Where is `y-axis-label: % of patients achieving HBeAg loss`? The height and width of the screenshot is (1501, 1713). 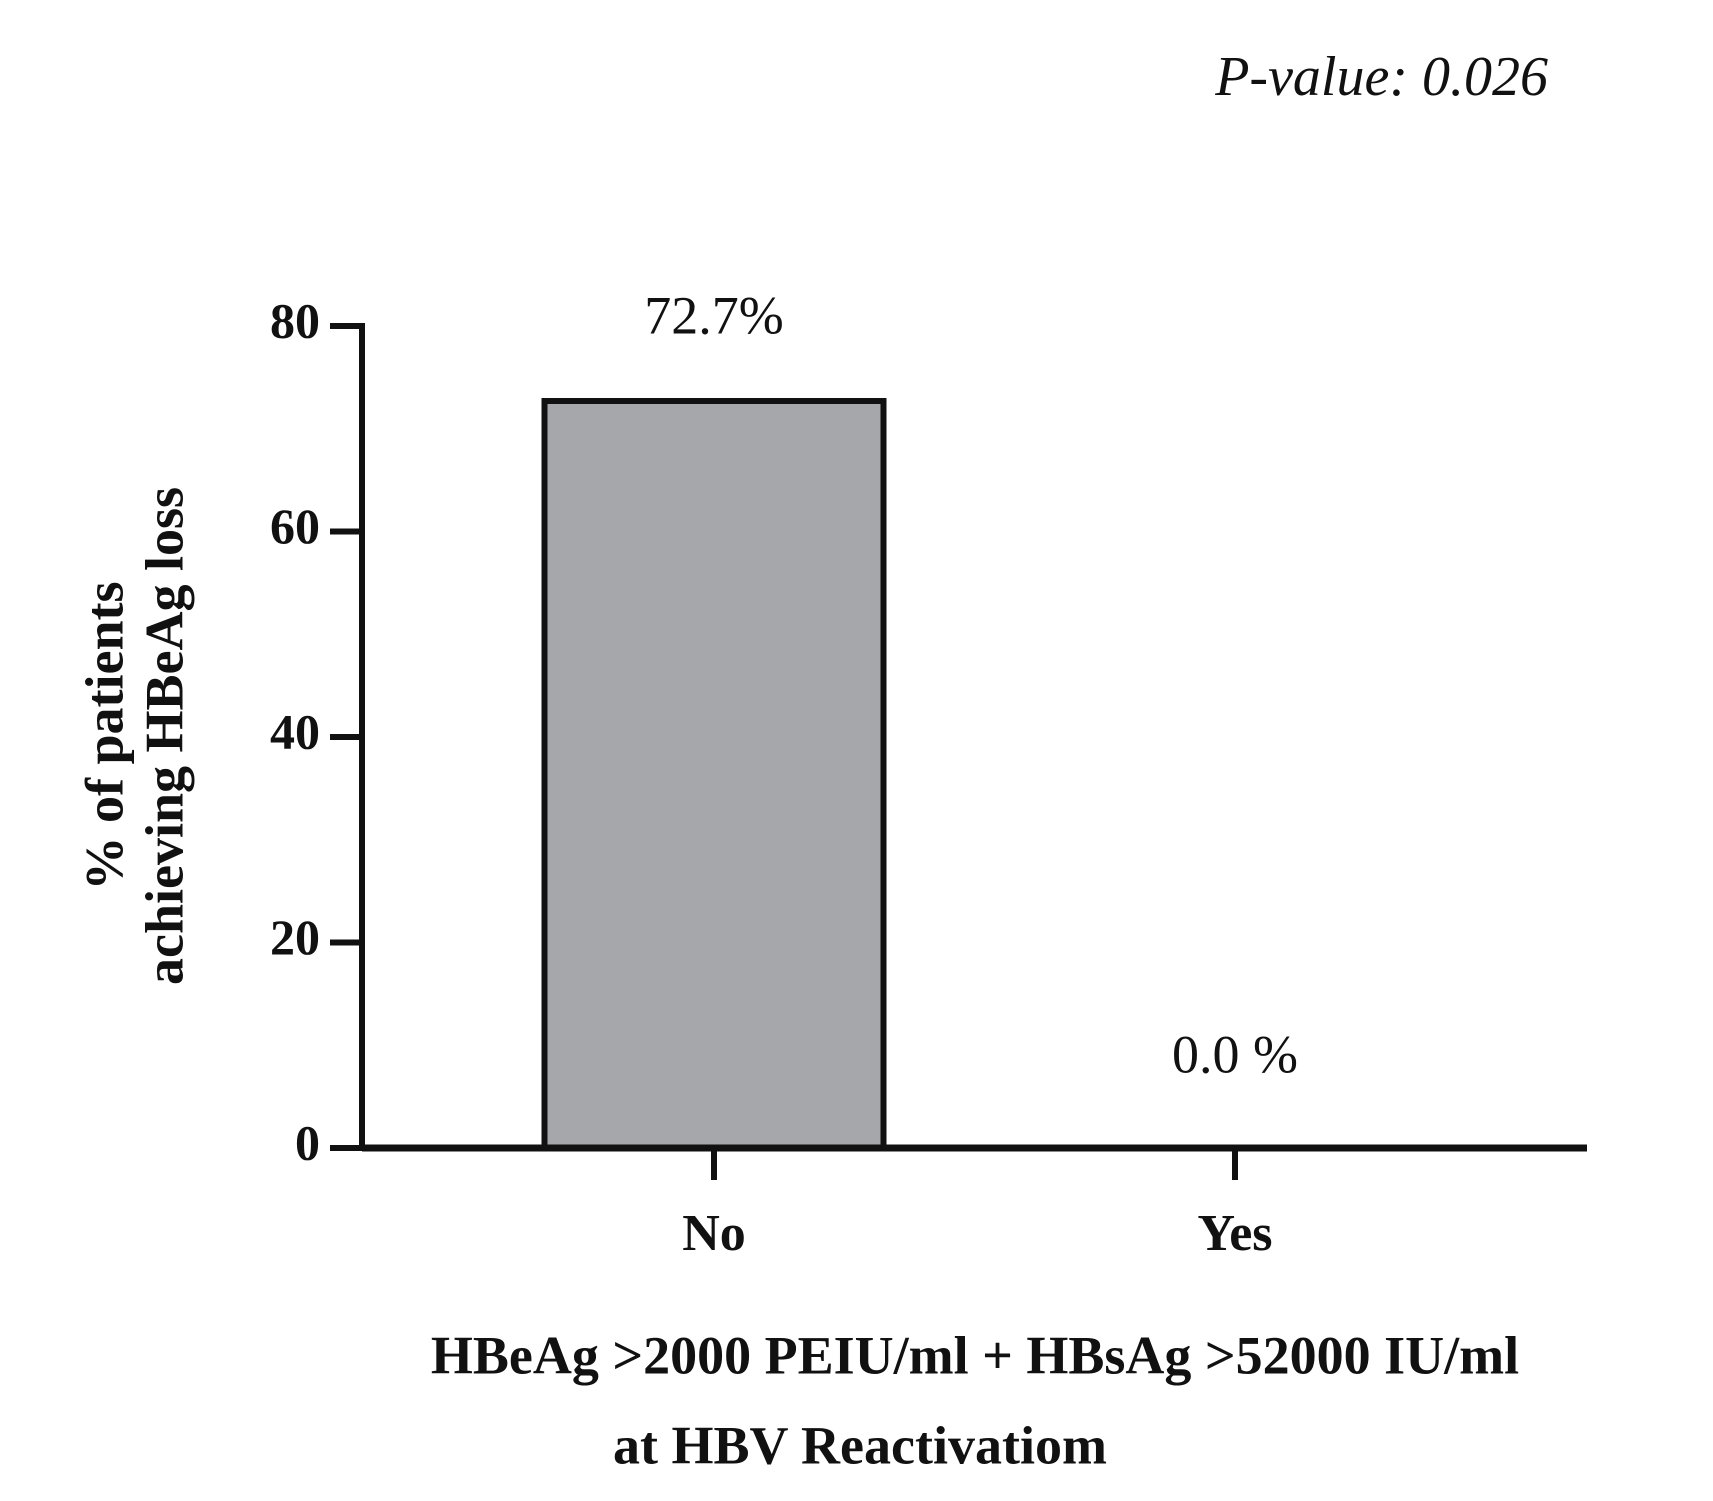 y-axis-label: % of patients achieving HBeAg loss is located at coordinates (134, 736).